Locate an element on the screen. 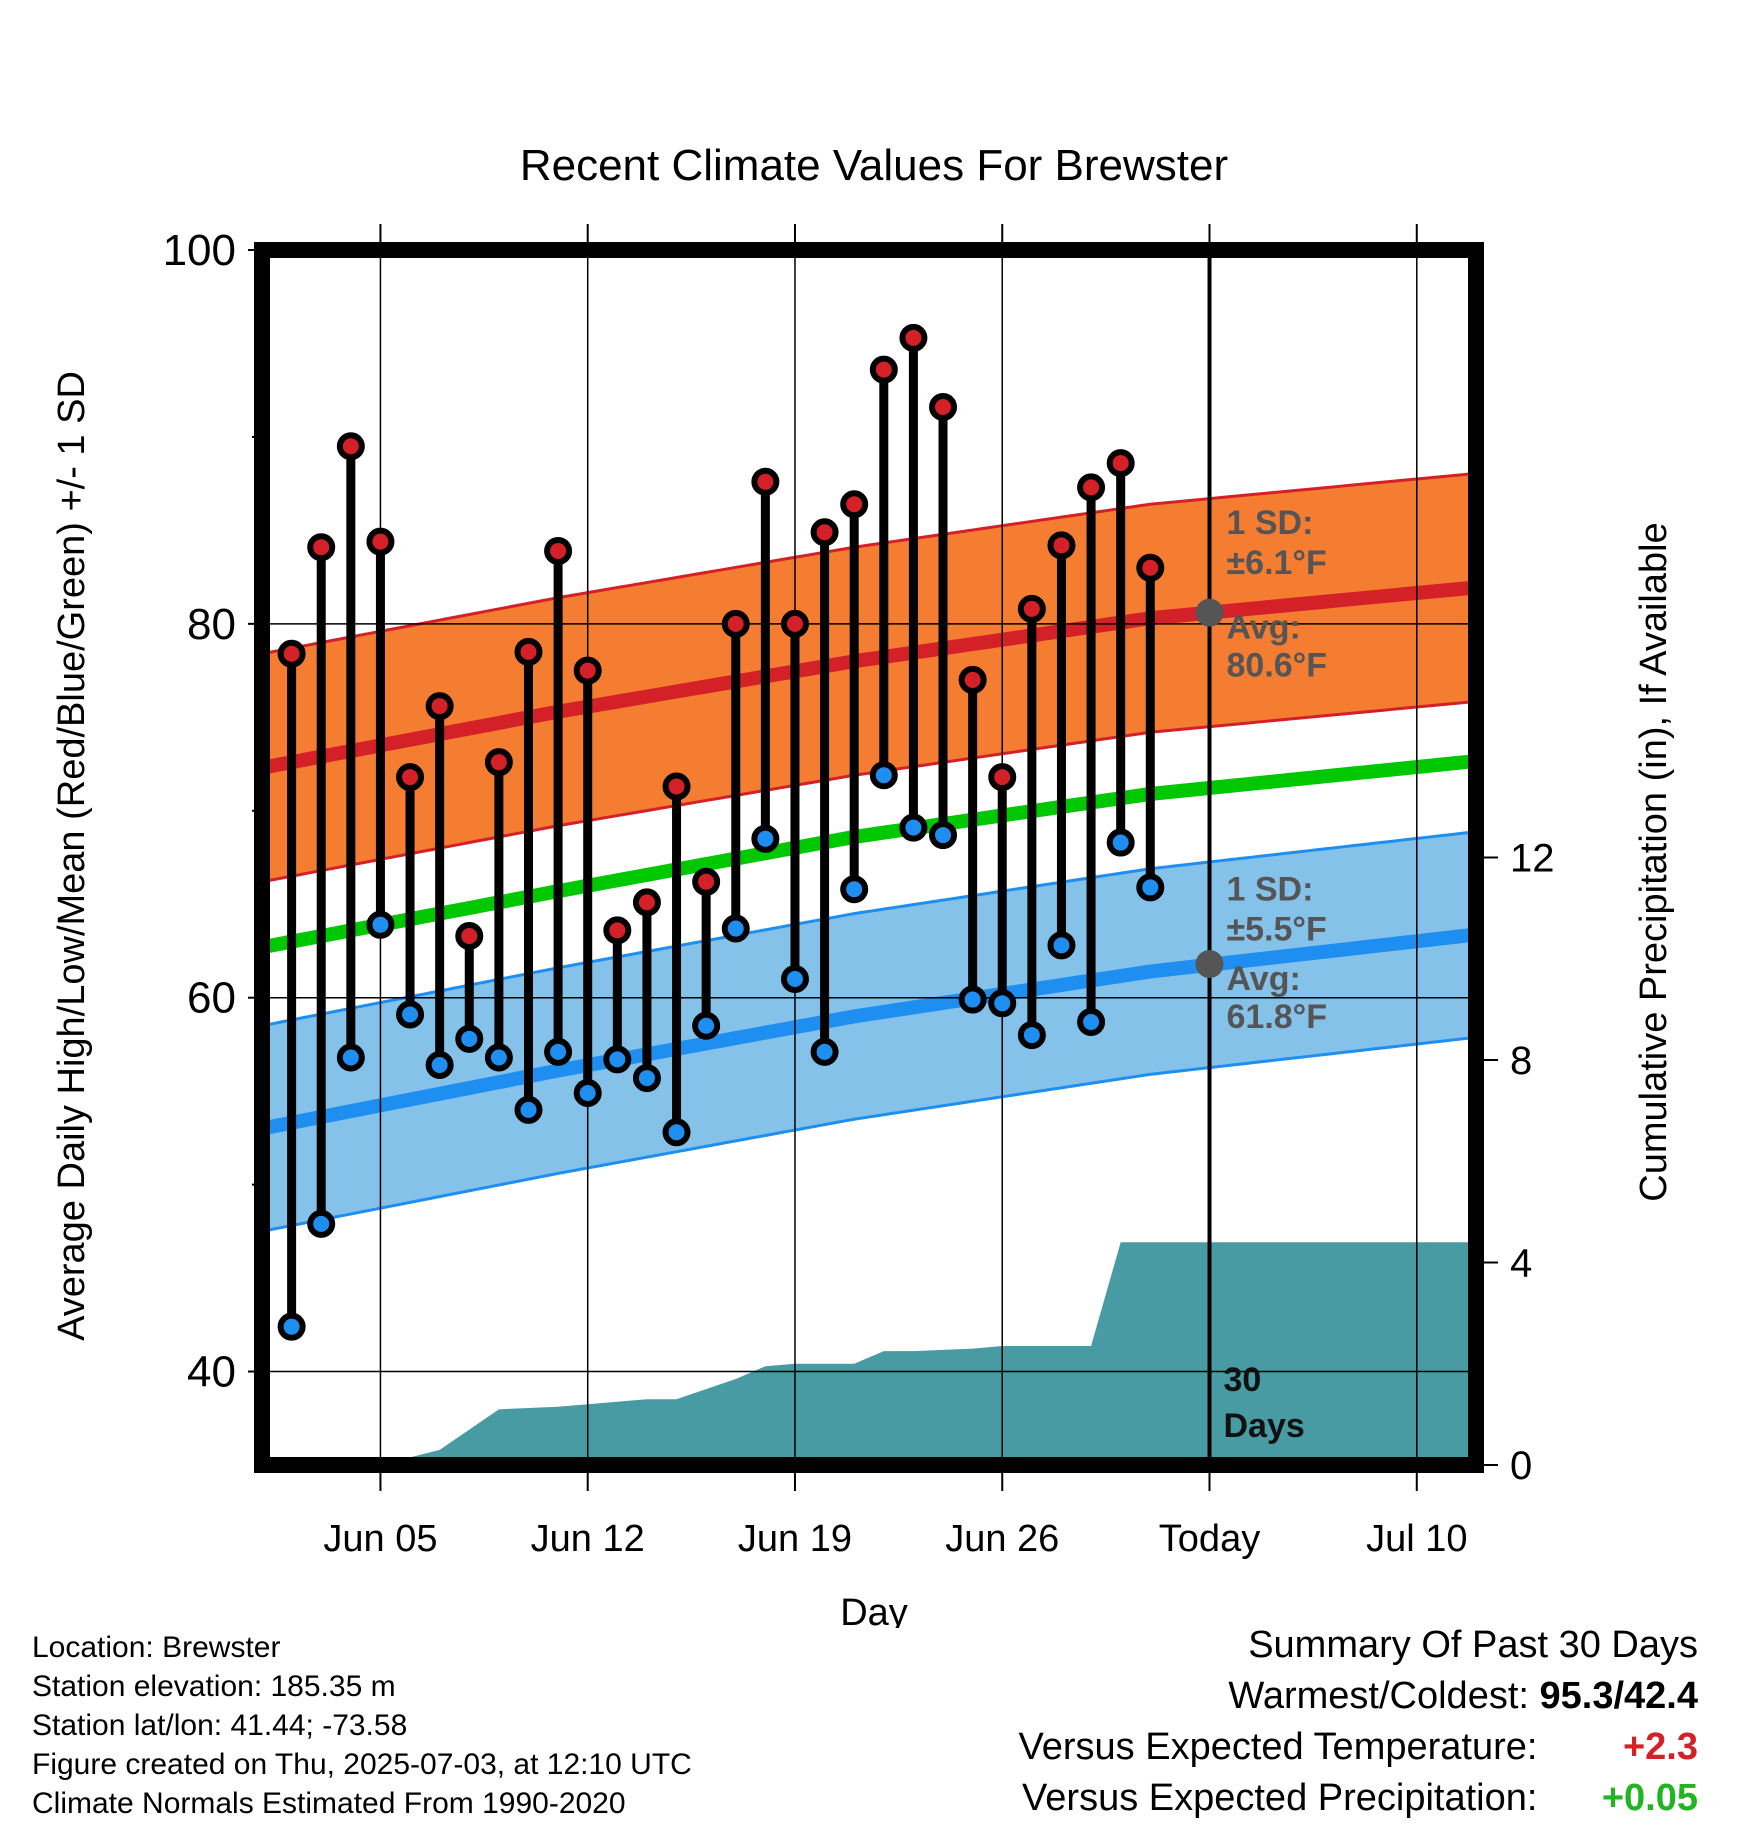  low-avg-title: Avg: is located at coordinates (1264, 979).